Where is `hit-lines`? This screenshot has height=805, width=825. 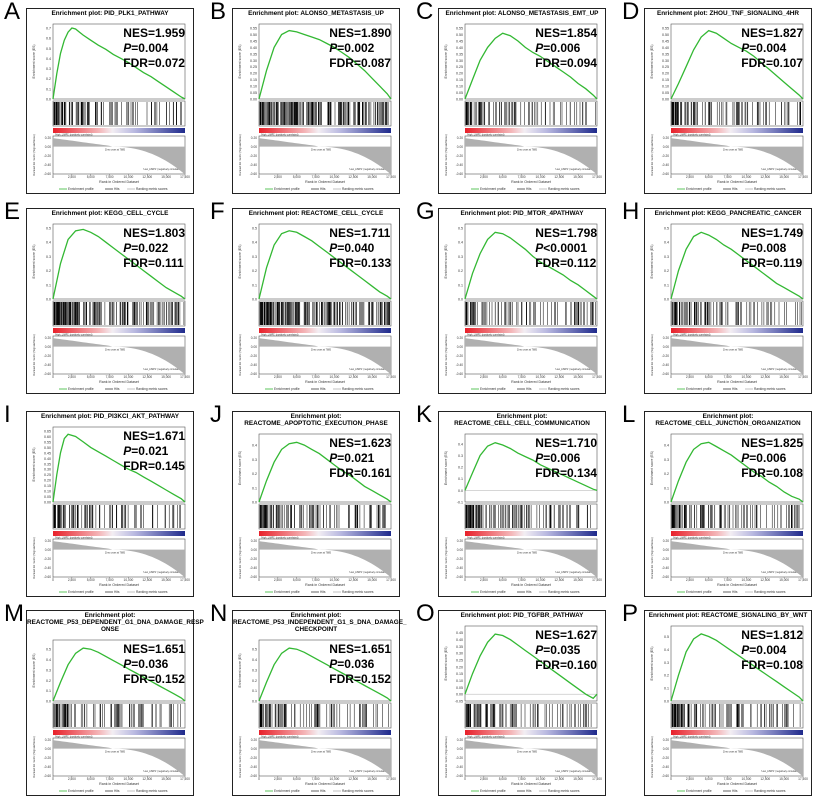
hit-lines is located at coordinates (736, 113).